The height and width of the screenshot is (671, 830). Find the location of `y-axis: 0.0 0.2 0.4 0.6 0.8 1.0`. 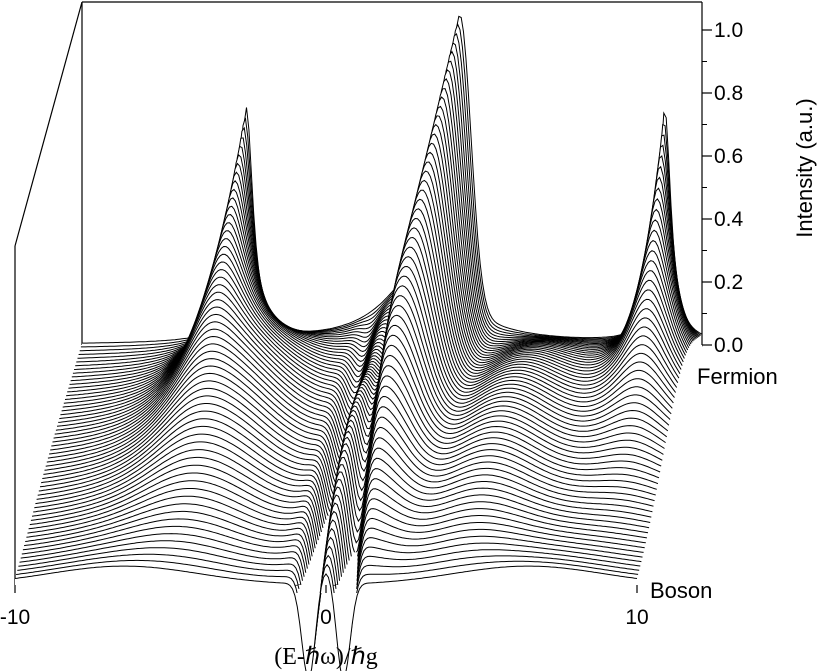

y-axis: 0.0 0.2 0.4 0.6 0.8 1.0 is located at coordinates (722, 179).